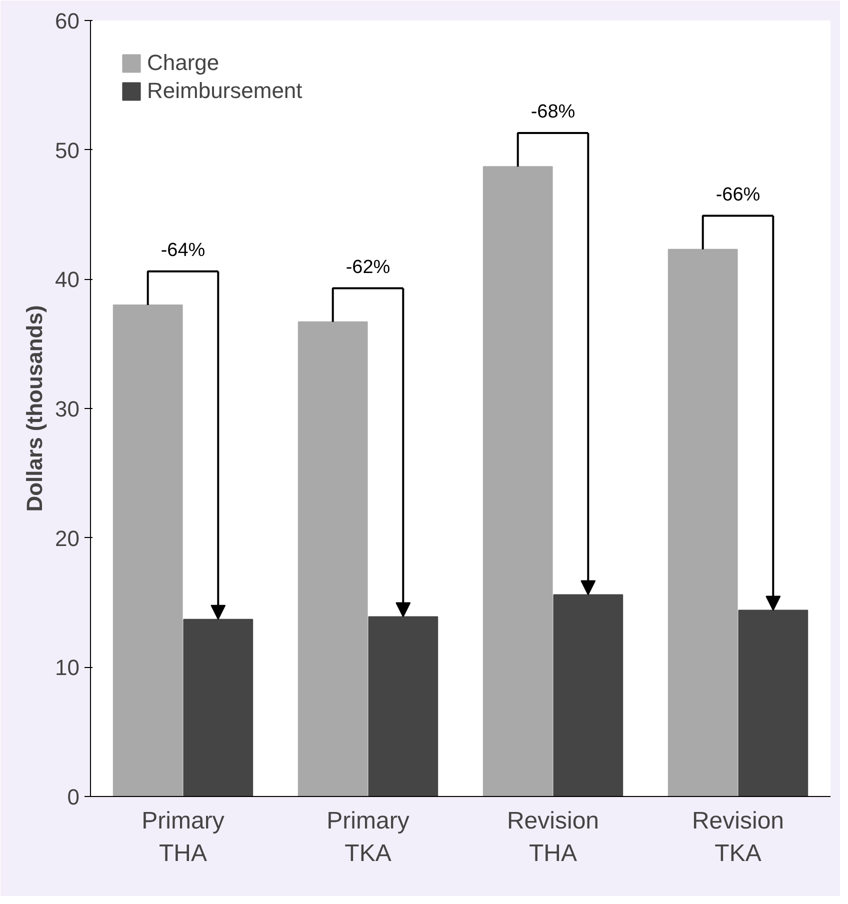 The width and height of the screenshot is (848, 904). What do you see at coordinates (738, 195) in the screenshot?
I see `annotation: -66%` at bounding box center [738, 195].